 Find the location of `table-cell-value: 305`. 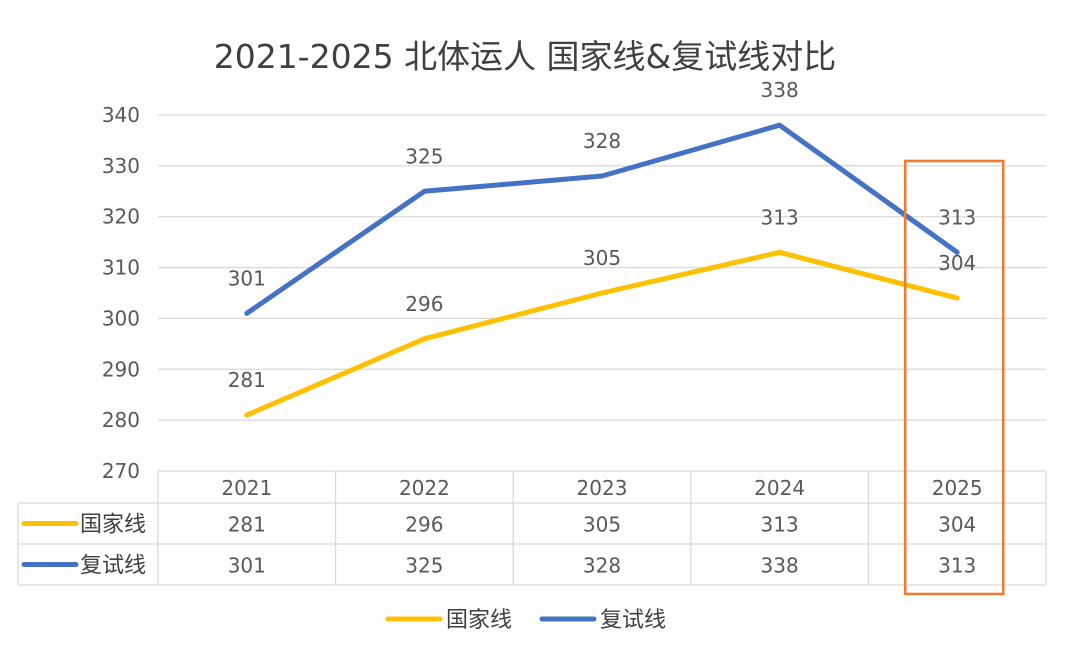

table-cell-value: 305 is located at coordinates (602, 525).